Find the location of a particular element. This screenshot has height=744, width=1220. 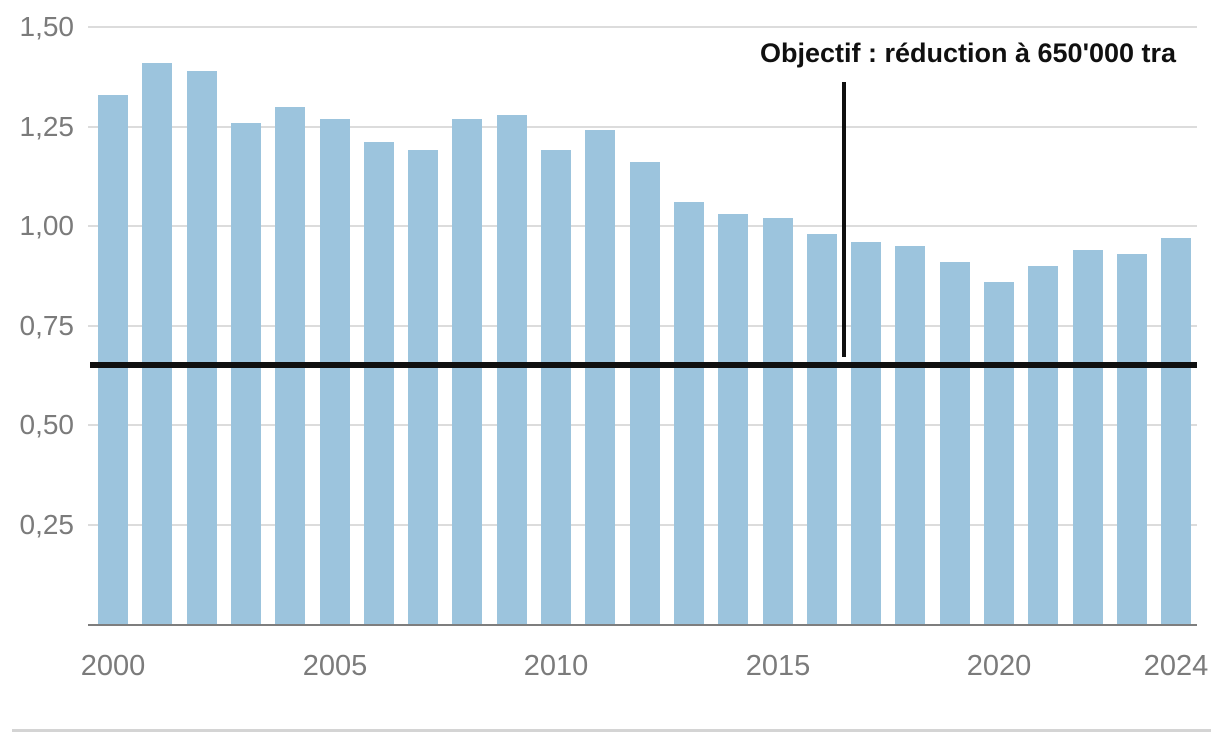

x-tick-label: 2005 is located at coordinates (335, 666).